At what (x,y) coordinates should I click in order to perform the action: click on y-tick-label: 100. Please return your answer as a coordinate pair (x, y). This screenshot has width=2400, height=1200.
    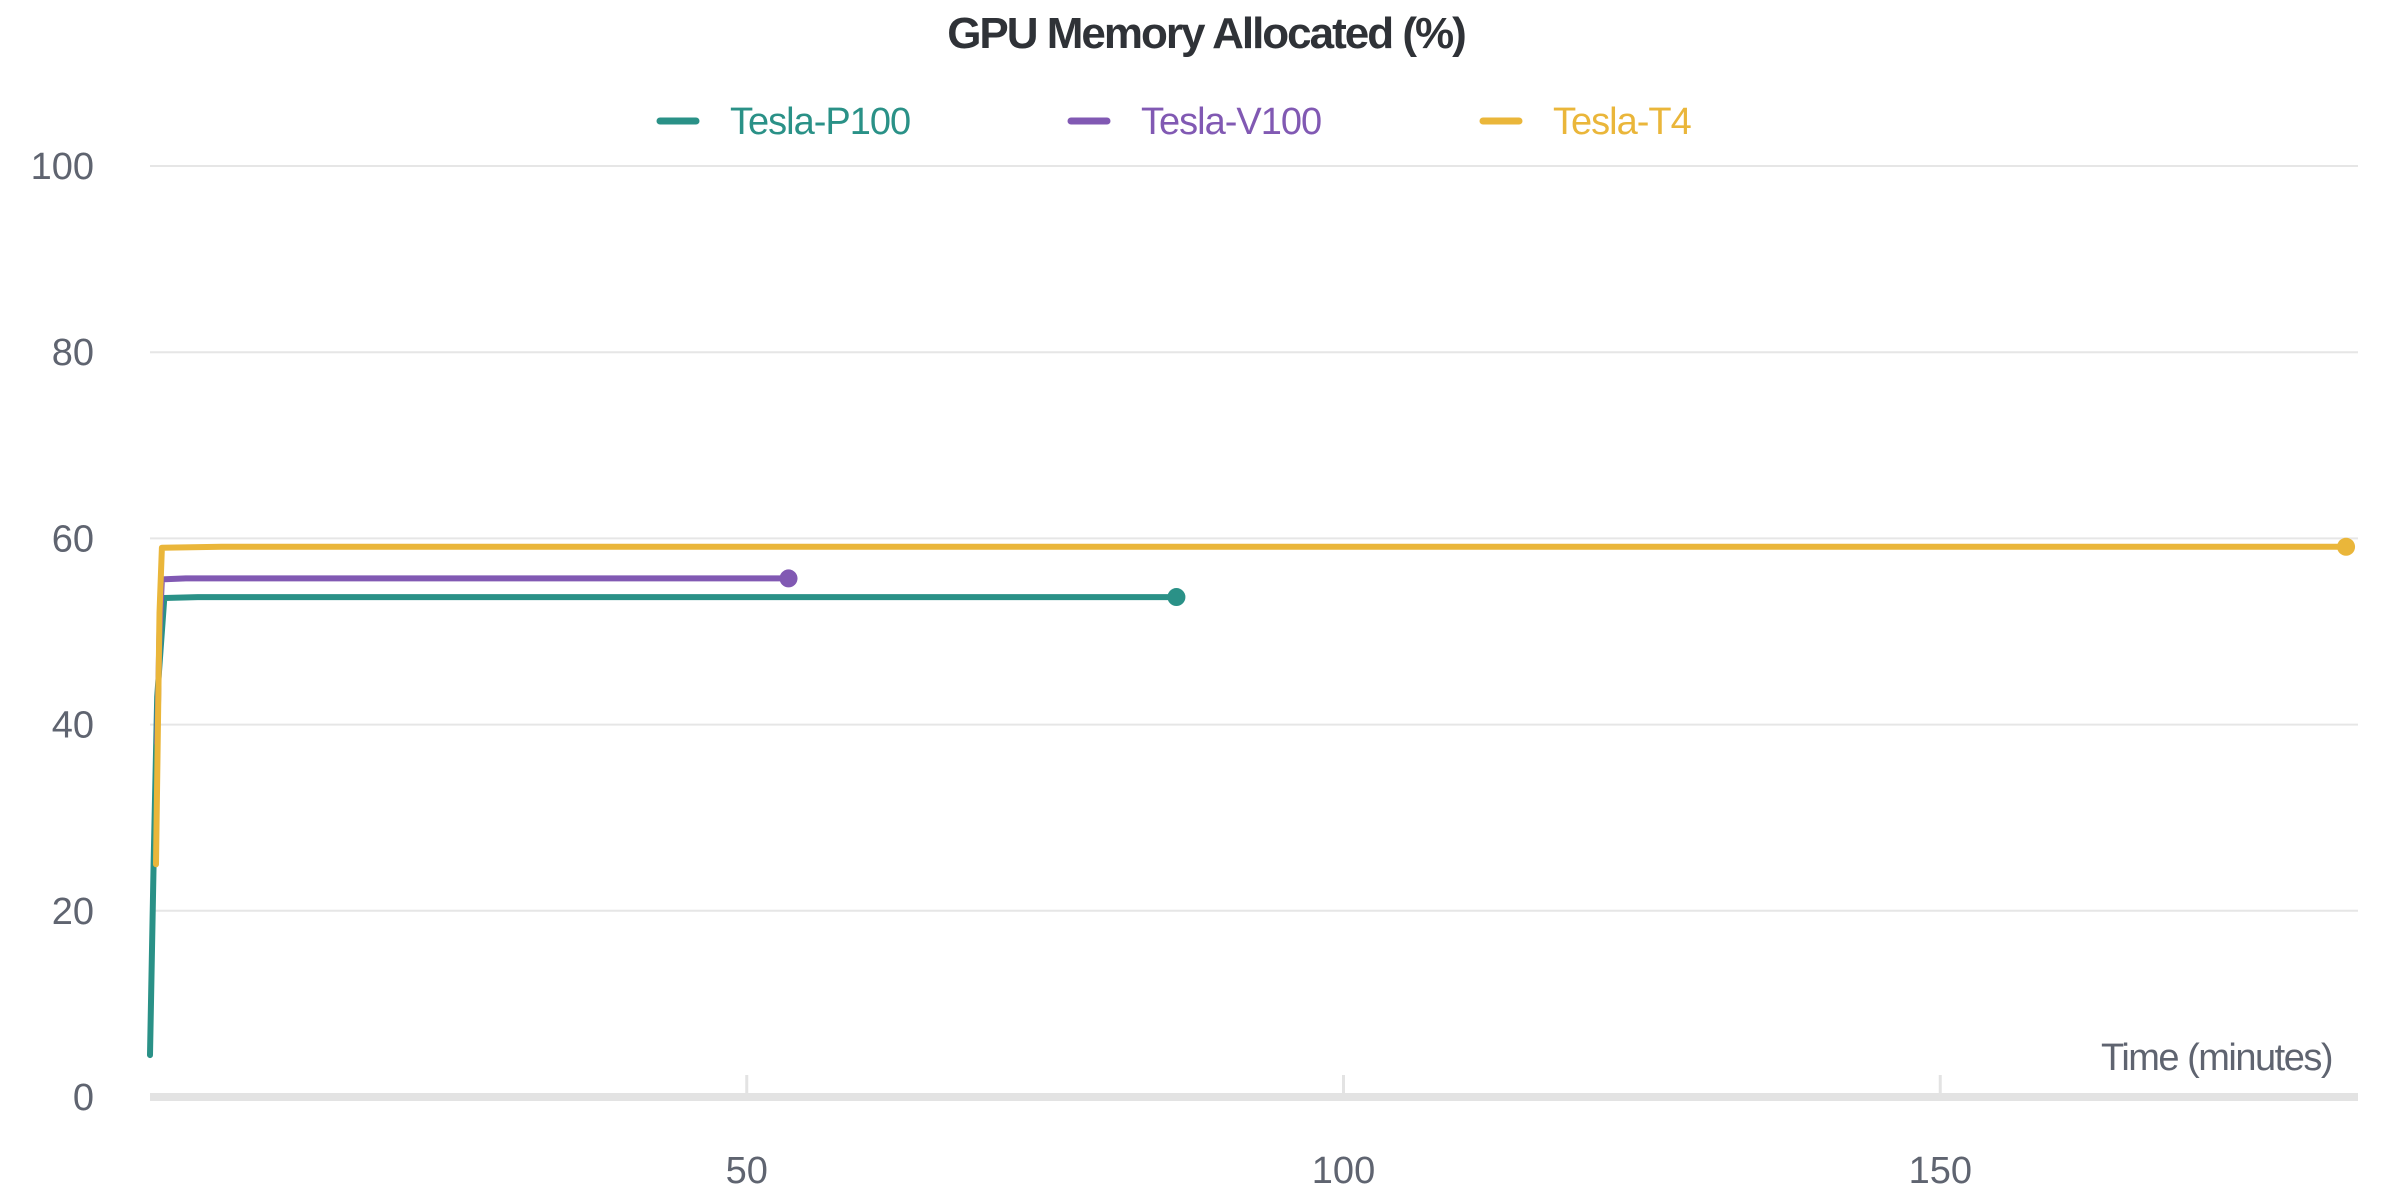
    Looking at the image, I should click on (62, 167).